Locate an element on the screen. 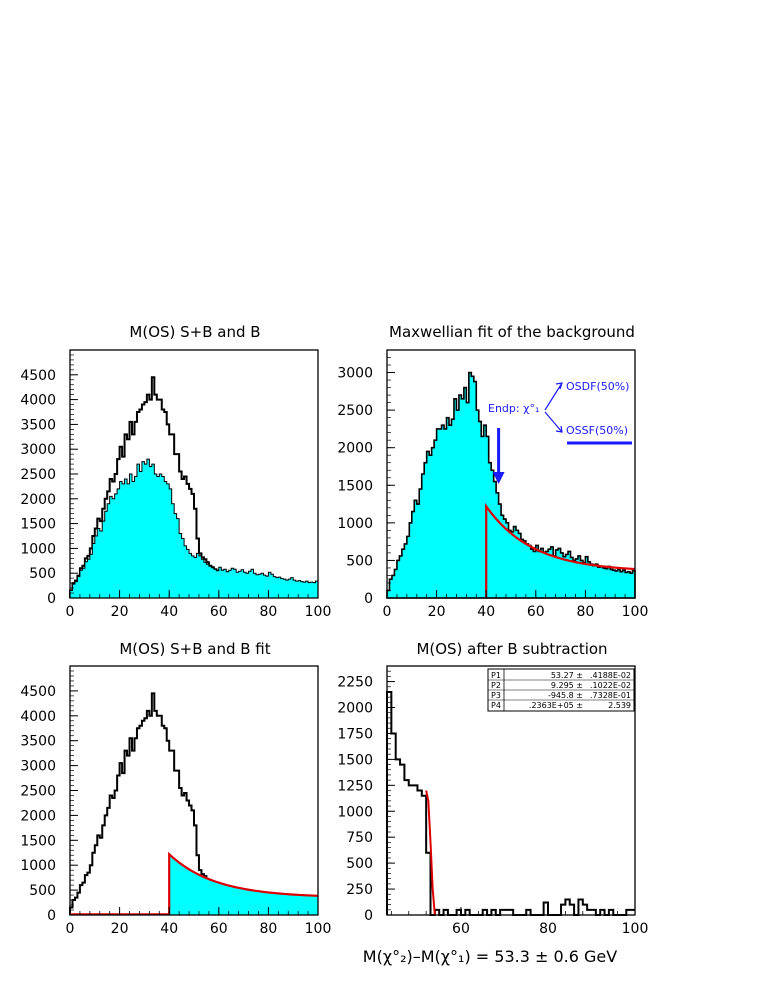 This screenshot has width=763, height=987. stat-value: .2363E+05 ± is located at coordinates (556, 705).